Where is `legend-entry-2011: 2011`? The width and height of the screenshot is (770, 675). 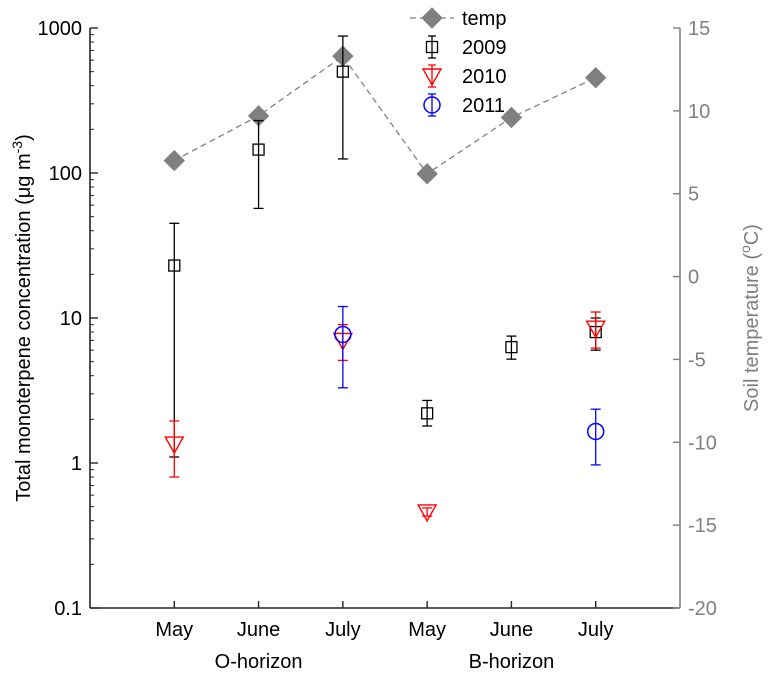 legend-entry-2011: 2011 is located at coordinates (464, 105).